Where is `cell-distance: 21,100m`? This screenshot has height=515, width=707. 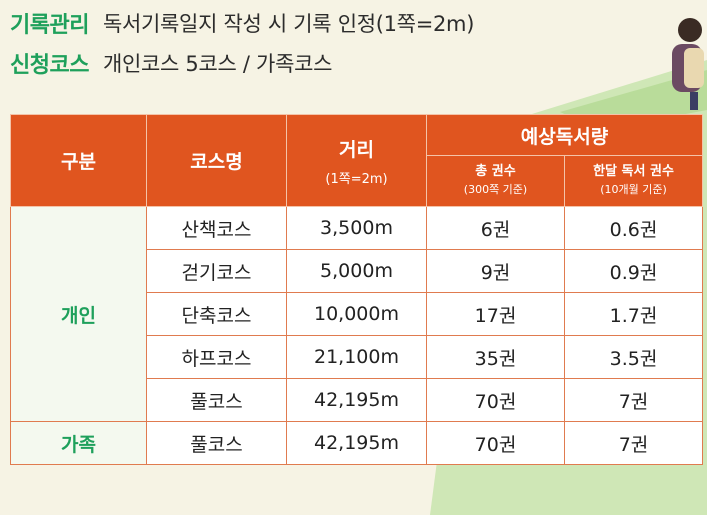 cell-distance: 21,100m is located at coordinates (356, 357).